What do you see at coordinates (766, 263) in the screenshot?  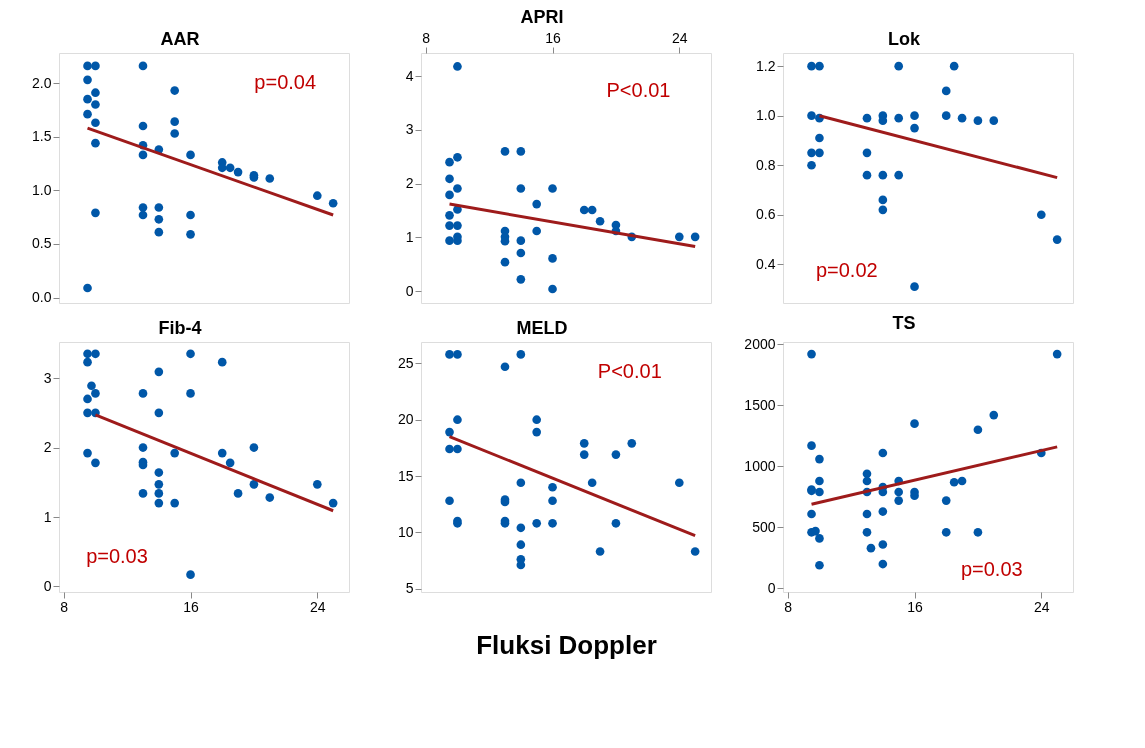 I see `y-tick-label: 0.4` at bounding box center [766, 263].